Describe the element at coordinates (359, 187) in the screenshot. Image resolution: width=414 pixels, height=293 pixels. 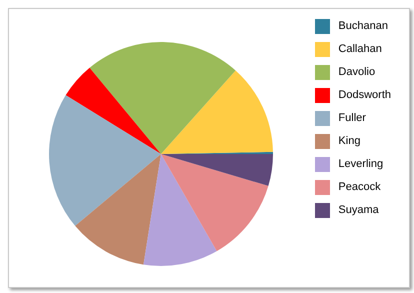
I see `legend-label: Peacock` at that location.